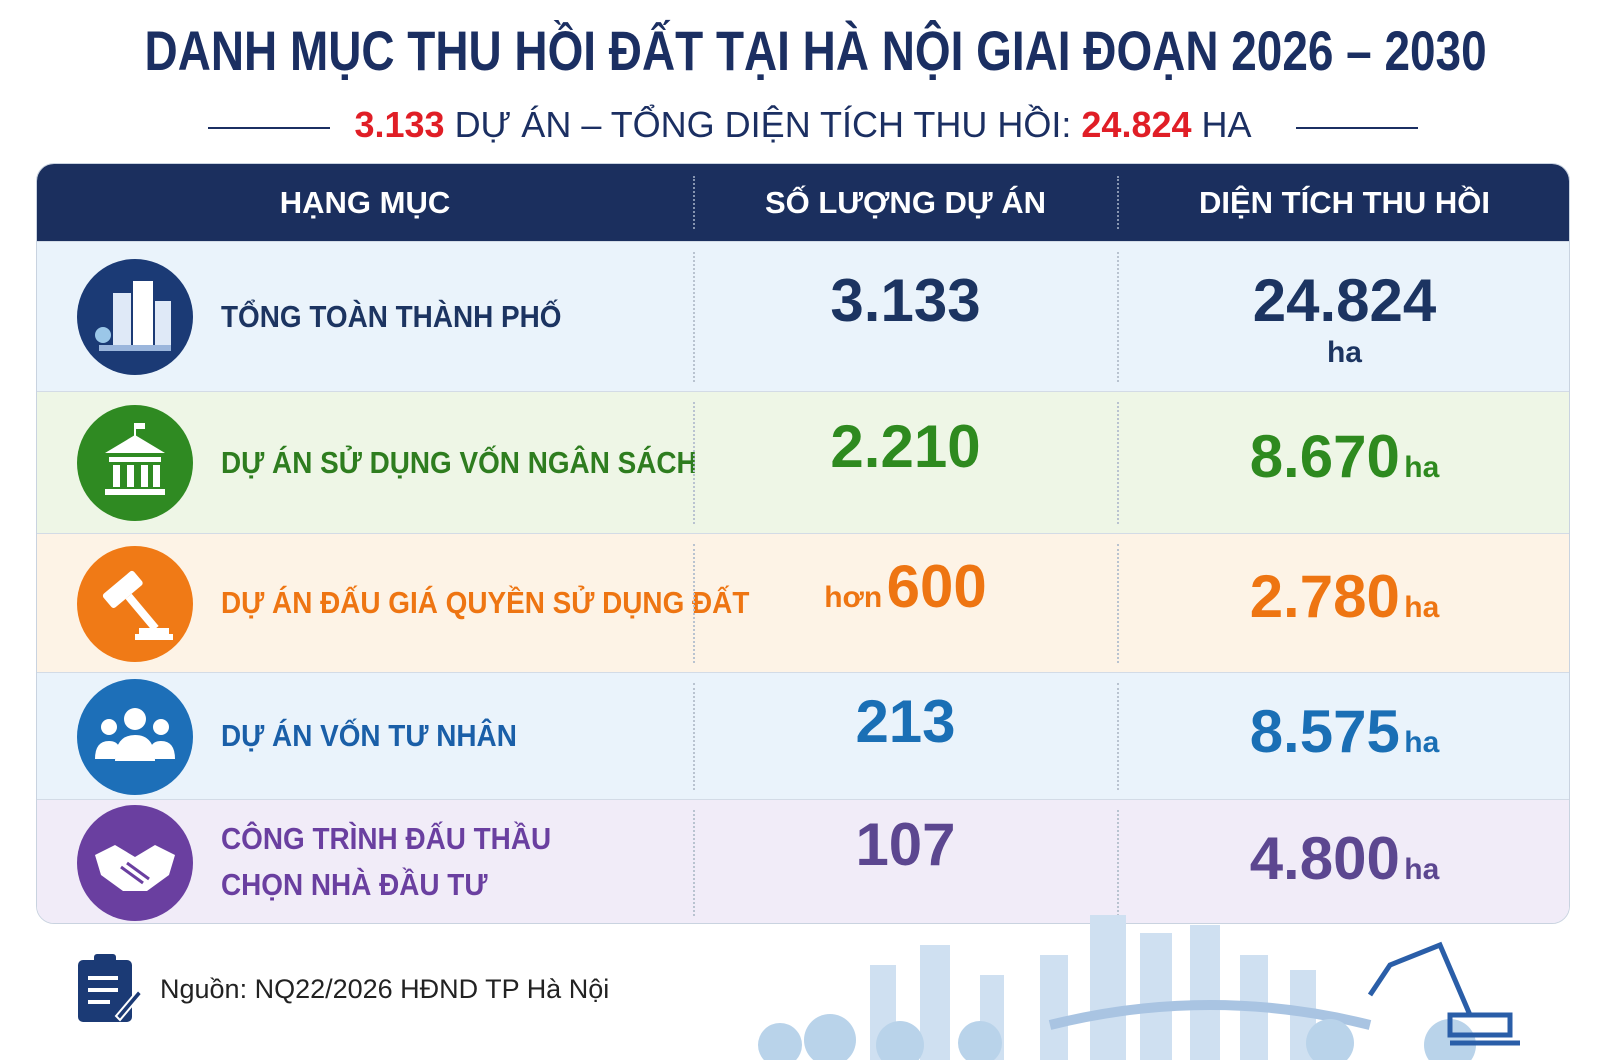 The height and width of the screenshot is (1060, 1606). Describe the element at coordinates (1136, 124) in the screenshot. I see `subtitle-area: 24.824` at that location.